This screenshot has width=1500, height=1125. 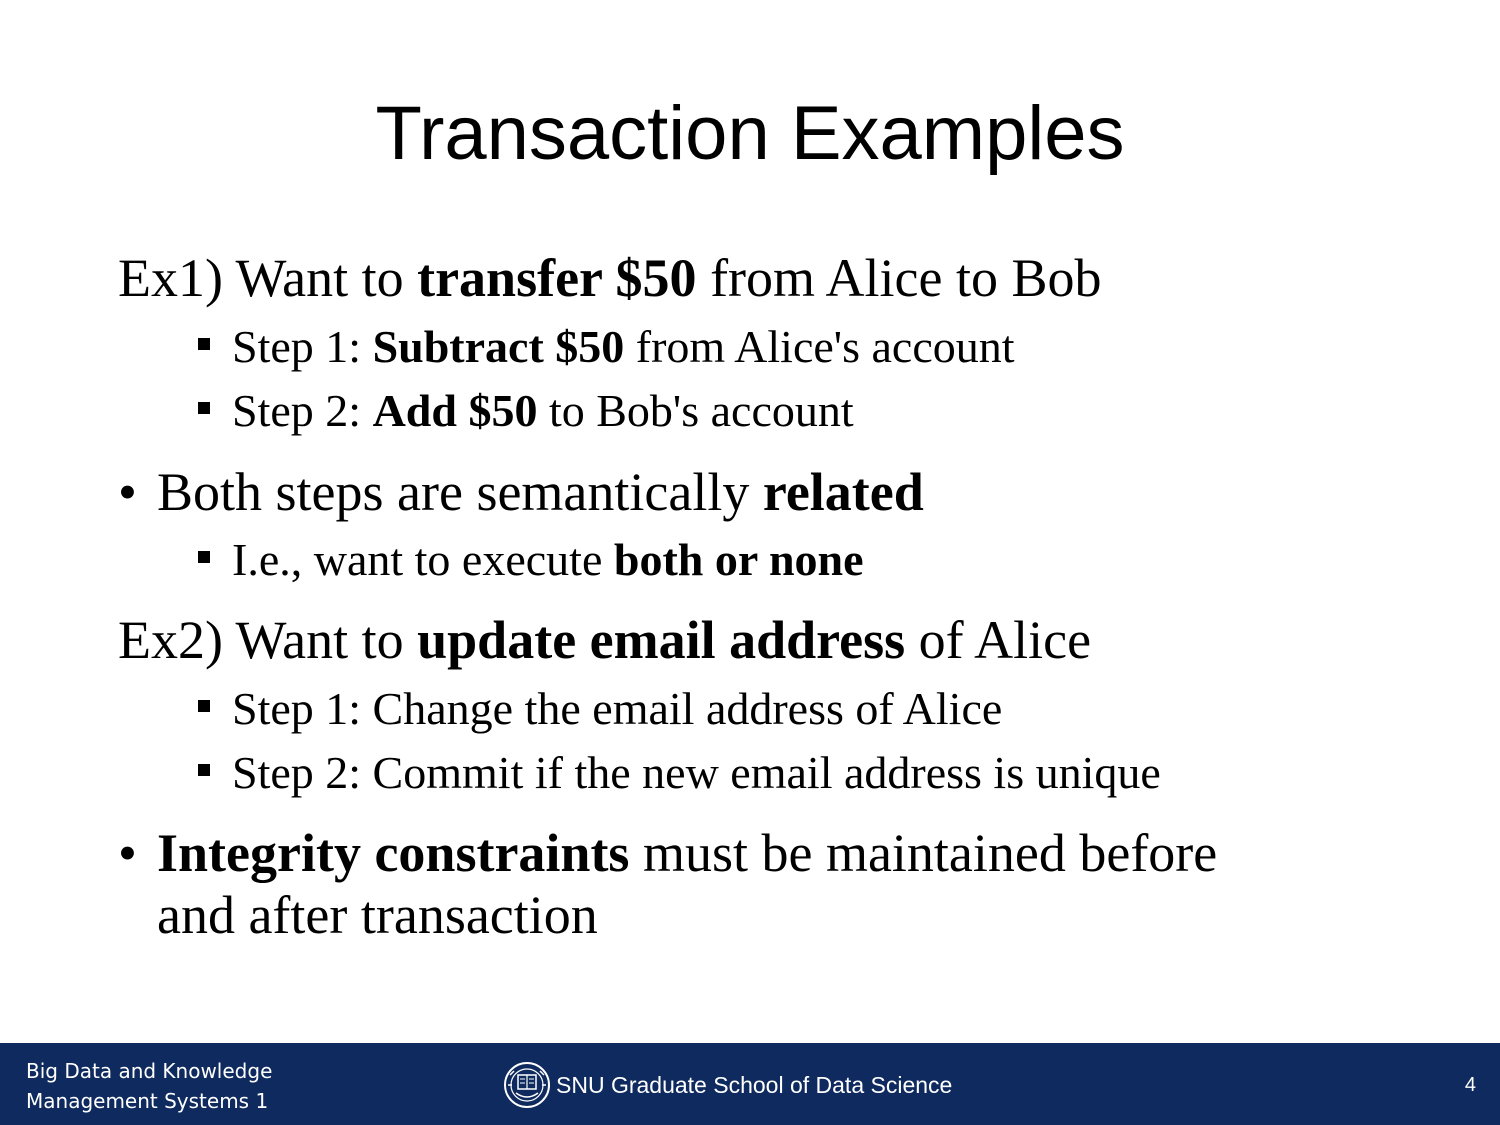 I want to click on slide-title: Transaction Examples, so click(x=750, y=133).